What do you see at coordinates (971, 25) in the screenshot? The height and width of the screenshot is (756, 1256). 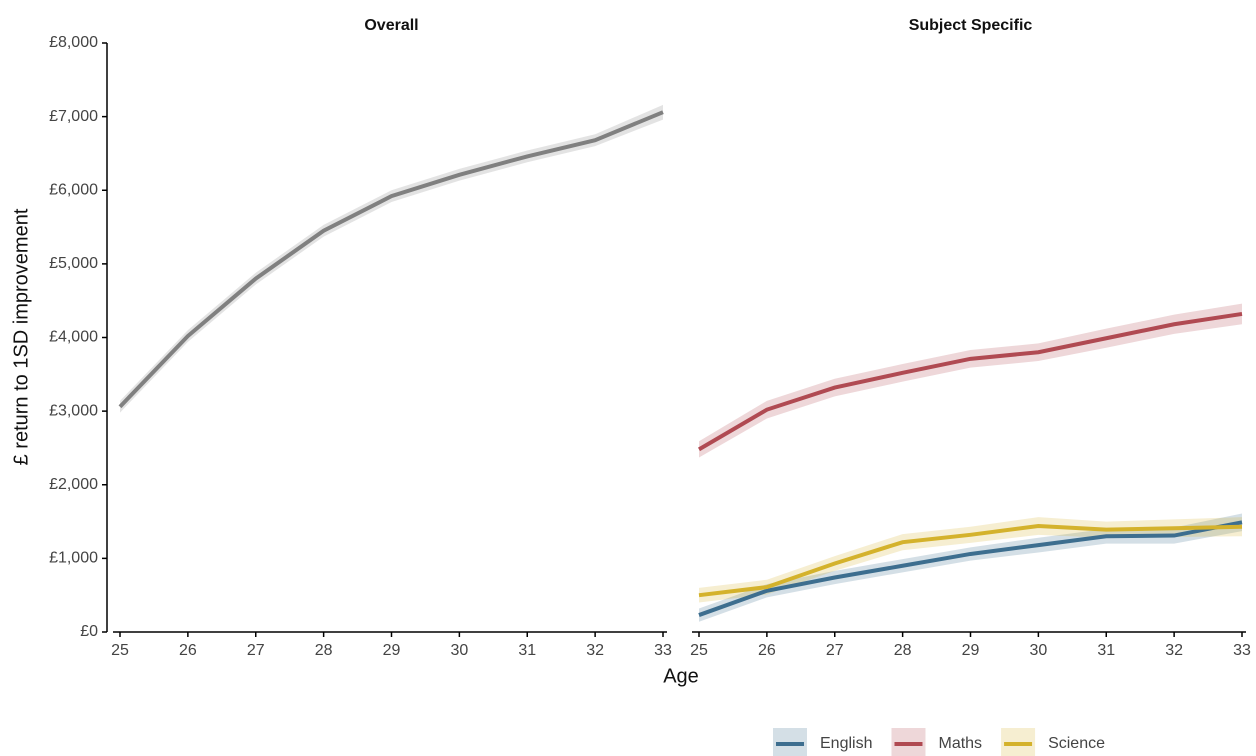 I see `panel-title: Subject Specific` at bounding box center [971, 25].